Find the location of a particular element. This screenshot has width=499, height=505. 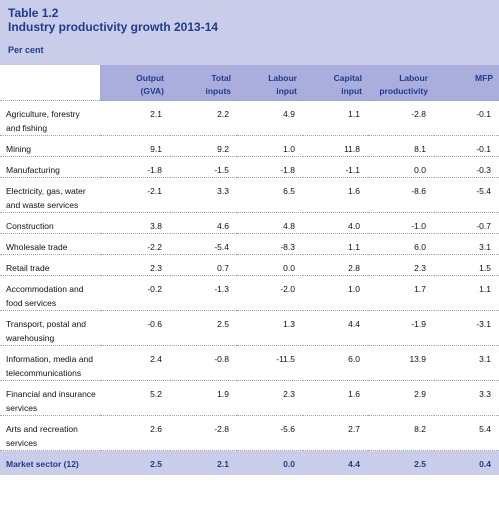

row-label: Mining is located at coordinates (50, 146).